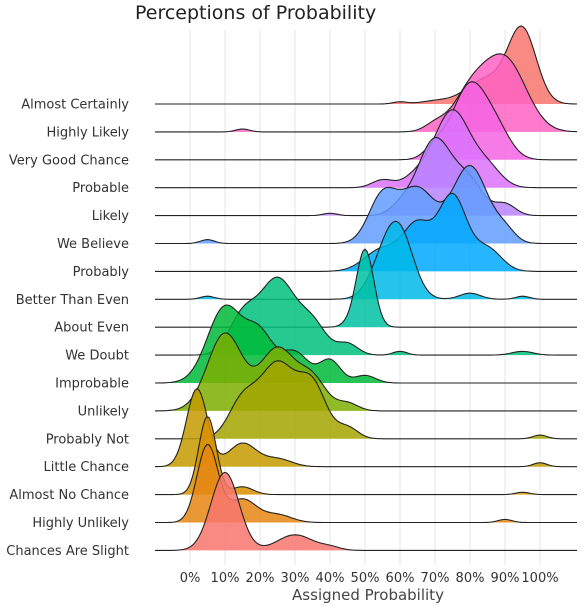  I want to click on x-tick-label: 0%, so click(190, 578).